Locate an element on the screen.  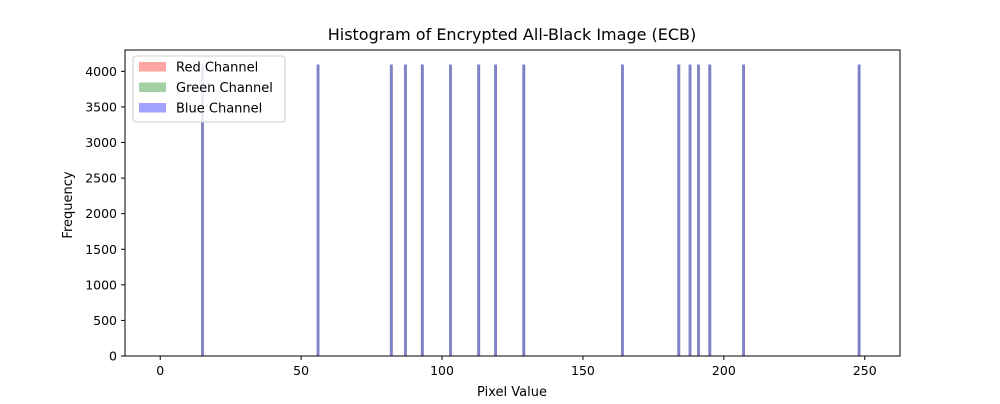
legend-box is located at coordinates (209, 89).